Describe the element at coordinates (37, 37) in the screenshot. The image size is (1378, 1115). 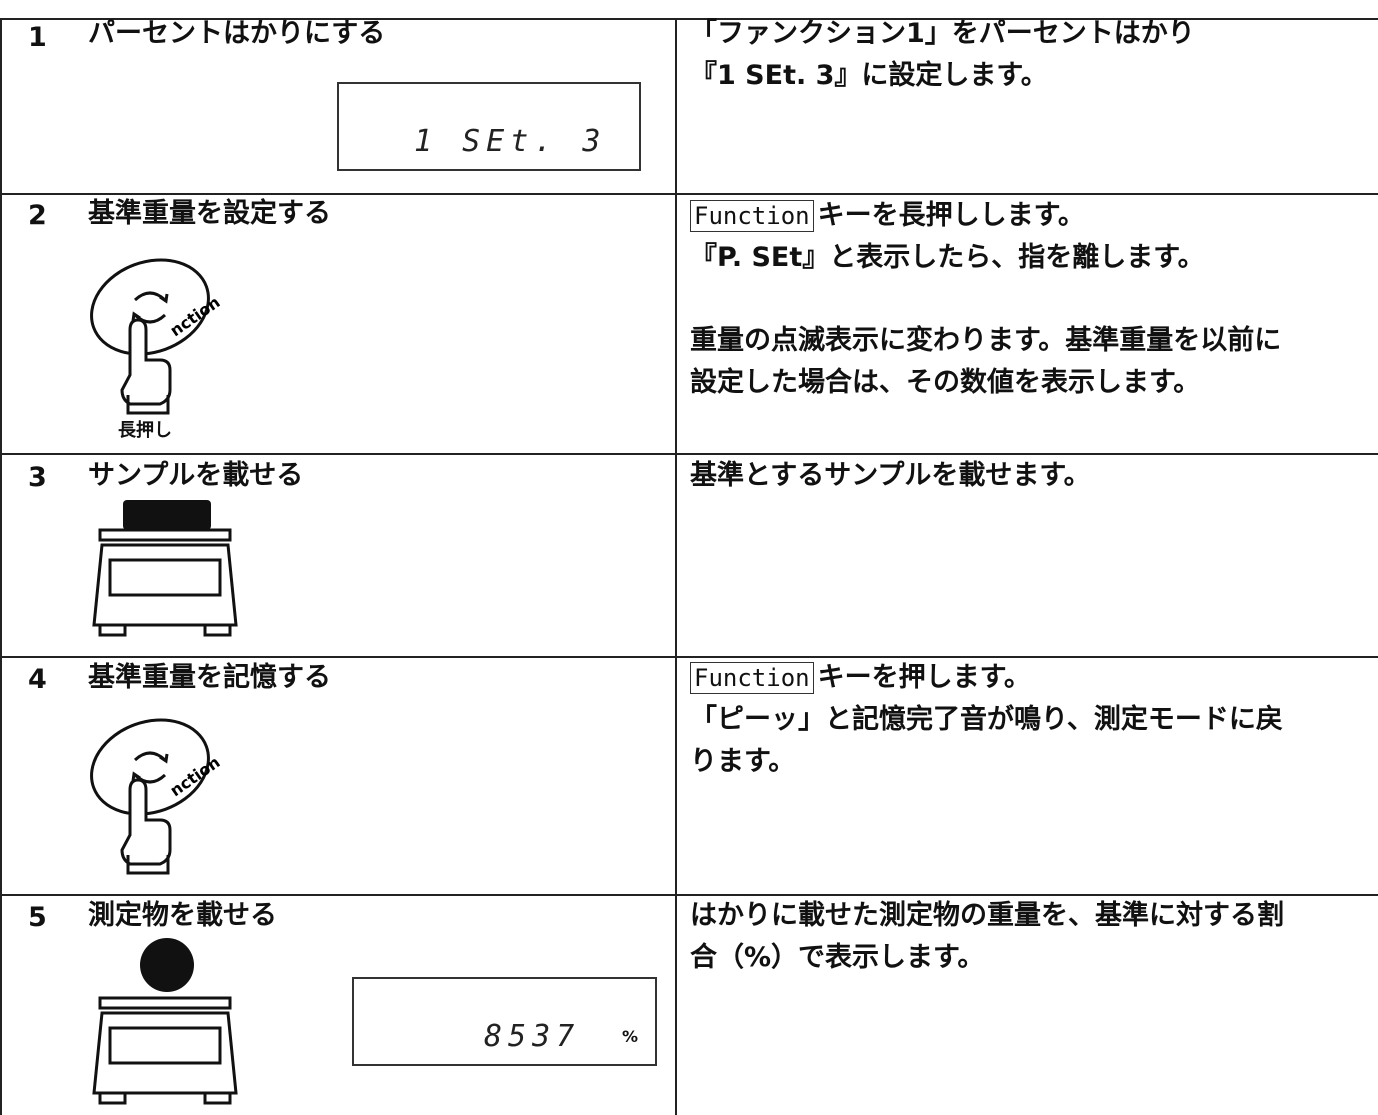
I see `step-number: 1` at that location.